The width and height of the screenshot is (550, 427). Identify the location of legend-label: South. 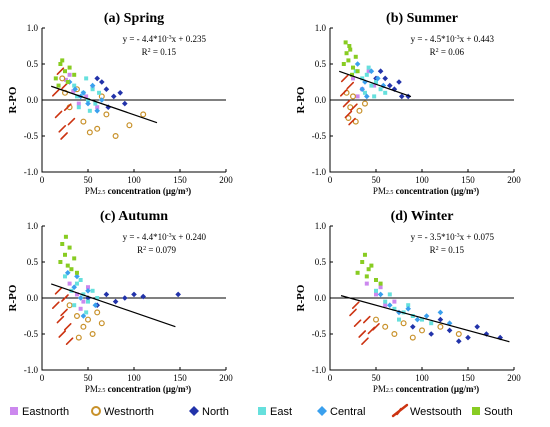
(498, 412).